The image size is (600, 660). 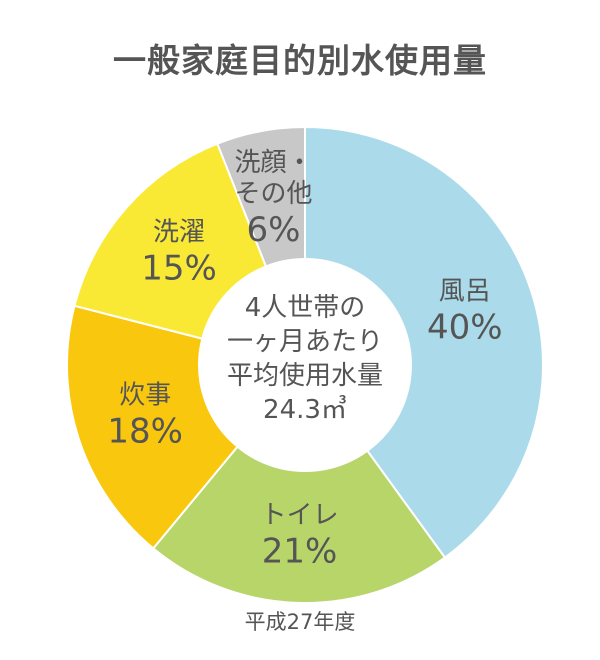 What do you see at coordinates (179, 232) in the screenshot?
I see `slice-name-label: 洗濯` at bounding box center [179, 232].